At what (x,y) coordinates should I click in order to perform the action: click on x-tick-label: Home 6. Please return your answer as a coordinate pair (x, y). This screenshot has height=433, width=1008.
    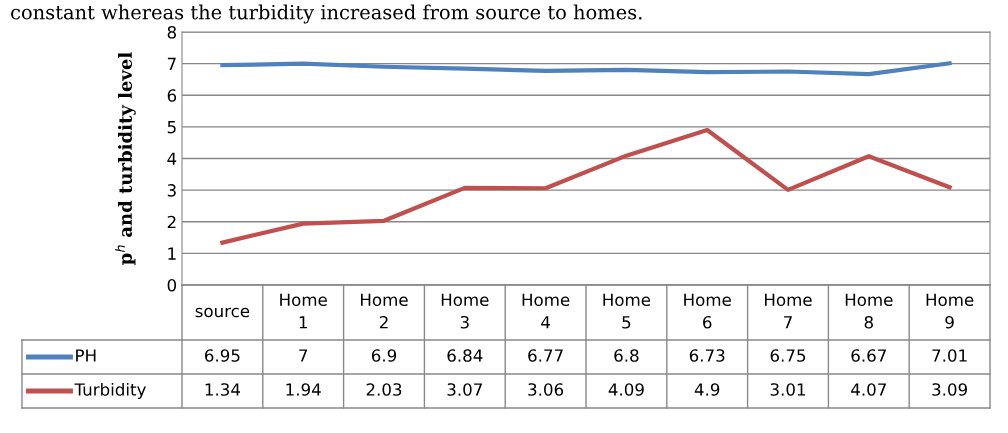
    Looking at the image, I should click on (707, 311).